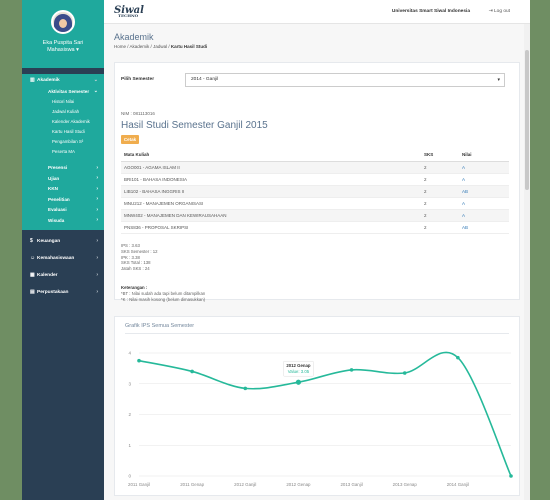  What do you see at coordinates (134, 37) in the screenshot?
I see `page-title: Akademik` at bounding box center [134, 37].